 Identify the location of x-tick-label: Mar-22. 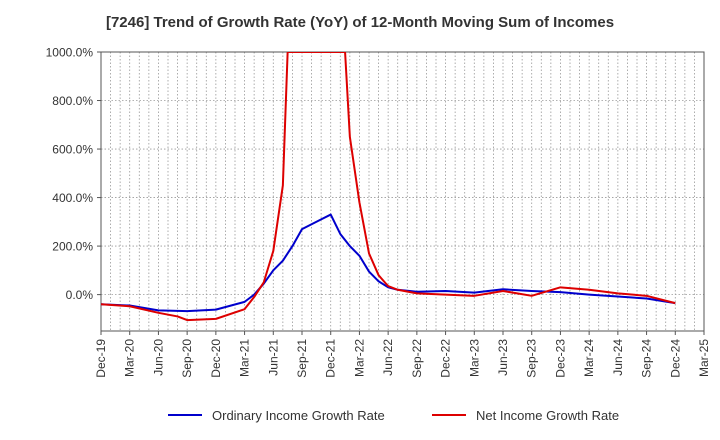
(359, 358).